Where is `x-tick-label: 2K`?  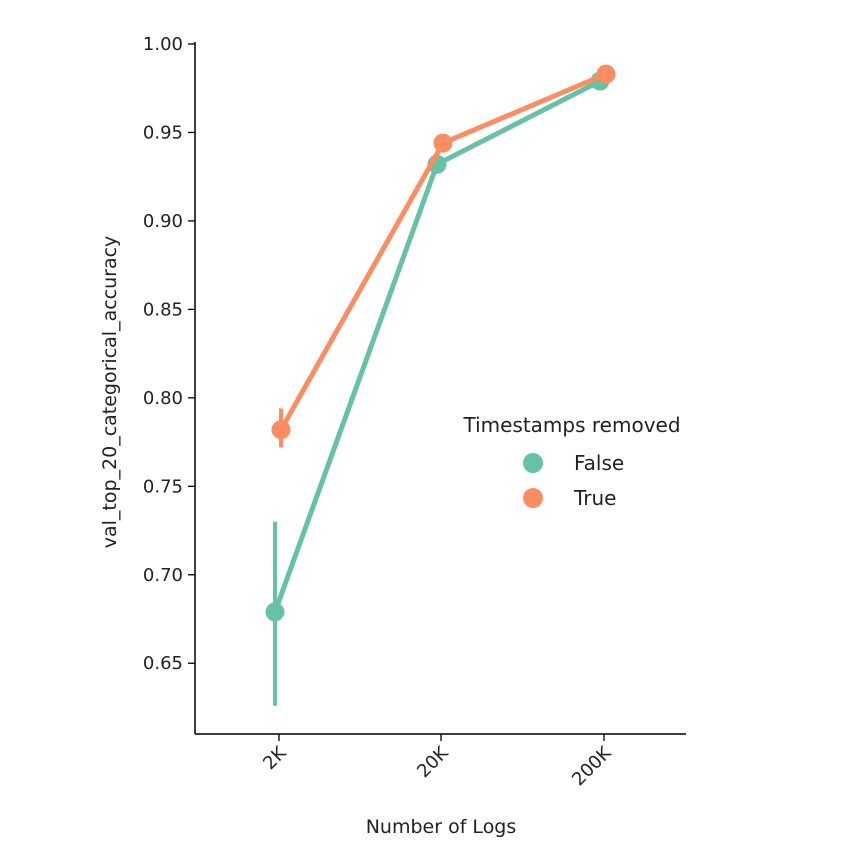
x-tick-label: 2K is located at coordinates (275, 758).